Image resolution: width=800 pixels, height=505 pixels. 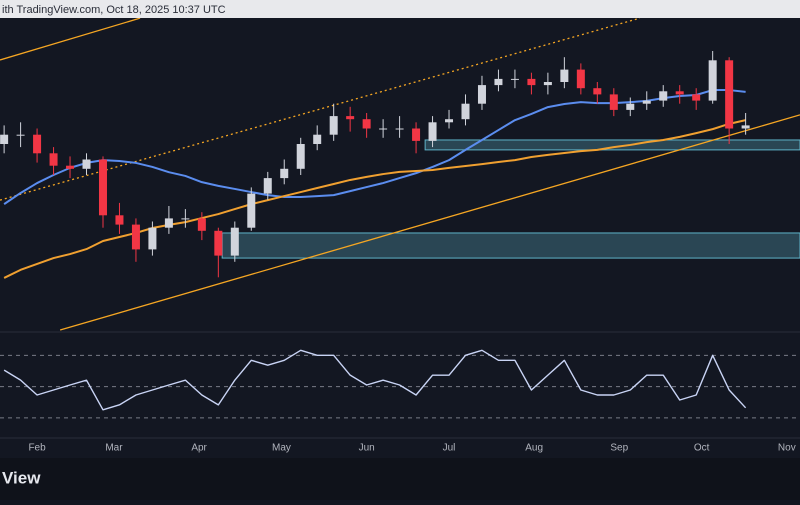 I want to click on x-tick-label: May, so click(x=281, y=448).